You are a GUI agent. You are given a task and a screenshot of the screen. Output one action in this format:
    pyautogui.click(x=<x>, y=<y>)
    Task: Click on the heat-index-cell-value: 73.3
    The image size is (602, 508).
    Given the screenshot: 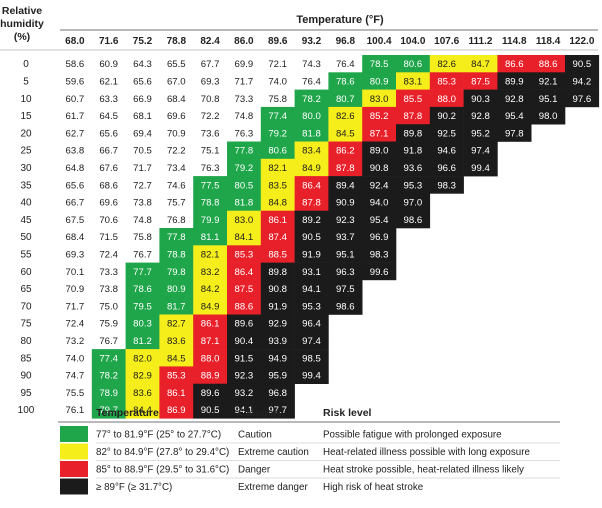 What is the action you would take?
    pyautogui.click(x=108, y=272)
    